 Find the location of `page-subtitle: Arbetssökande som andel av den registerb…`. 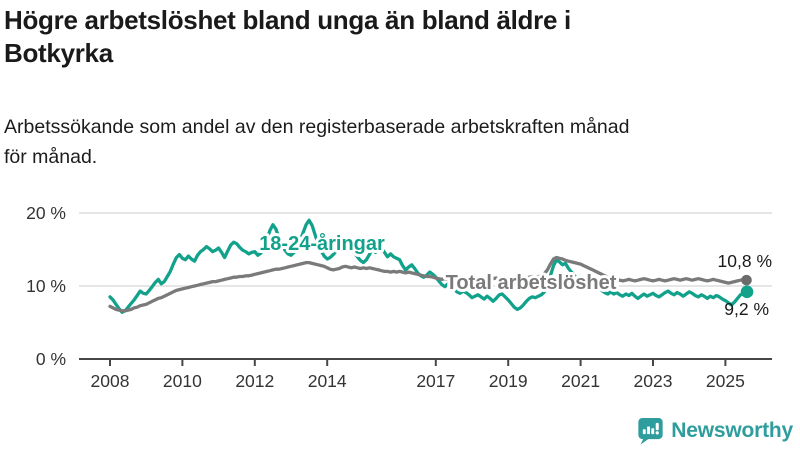

page-subtitle: Arbetssökande som andel av den registerb… is located at coordinates (394, 142).